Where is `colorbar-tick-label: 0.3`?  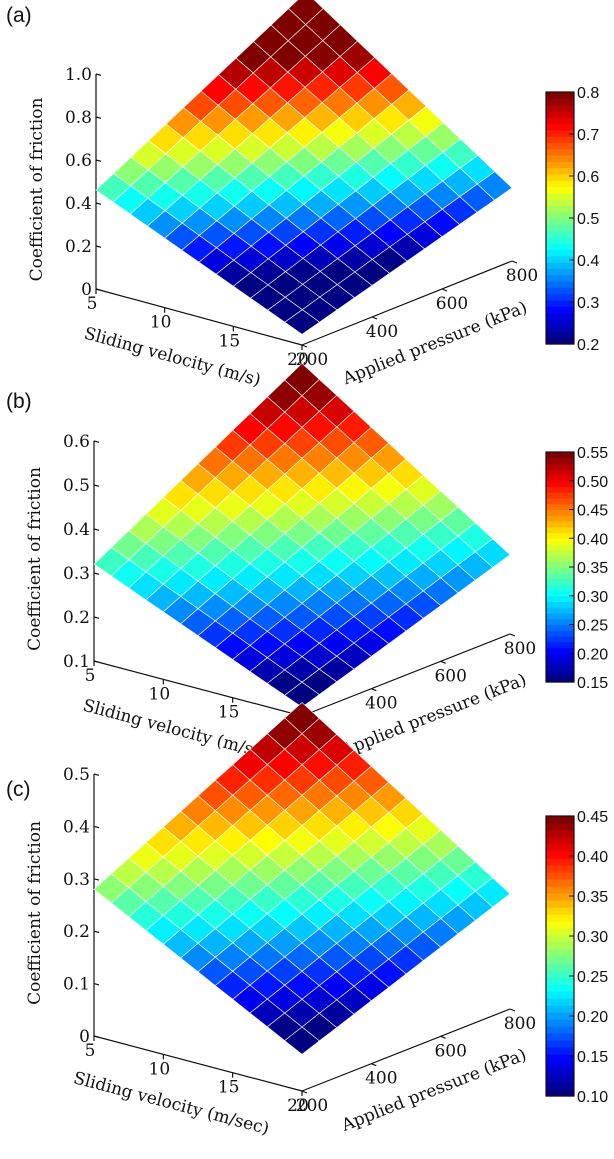 colorbar-tick-label: 0.3 is located at coordinates (588, 303).